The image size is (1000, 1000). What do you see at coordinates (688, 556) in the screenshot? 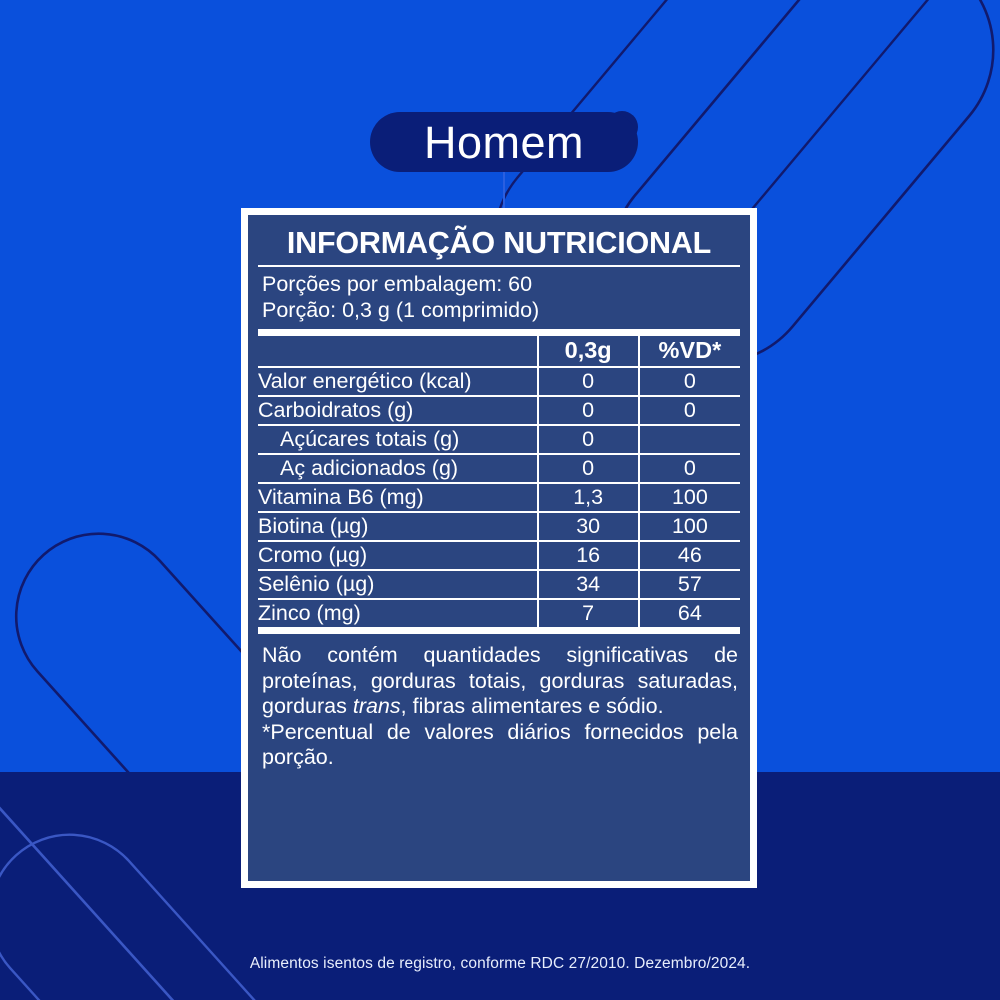
I see `nutrient-vd: 46` at bounding box center [688, 556].